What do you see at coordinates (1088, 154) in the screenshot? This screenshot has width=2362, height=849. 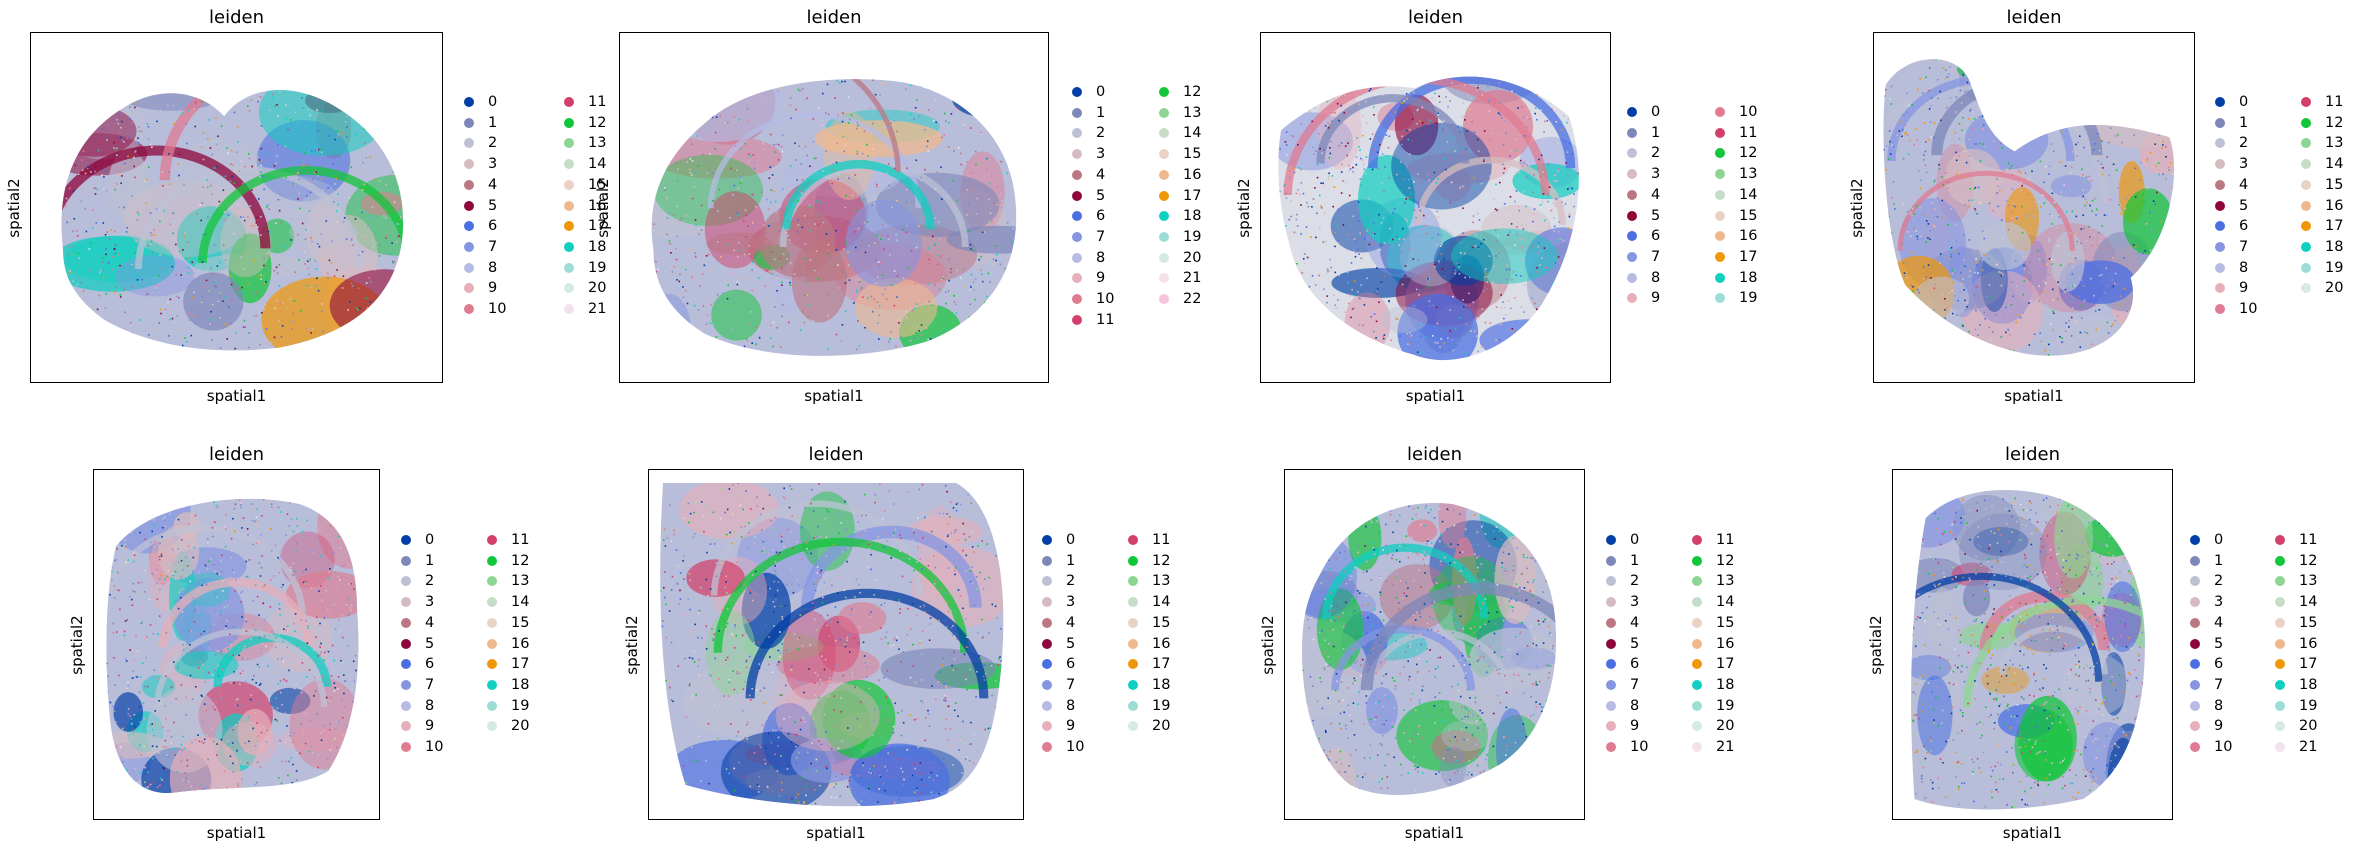 I see `legend-item: 3` at bounding box center [1088, 154].